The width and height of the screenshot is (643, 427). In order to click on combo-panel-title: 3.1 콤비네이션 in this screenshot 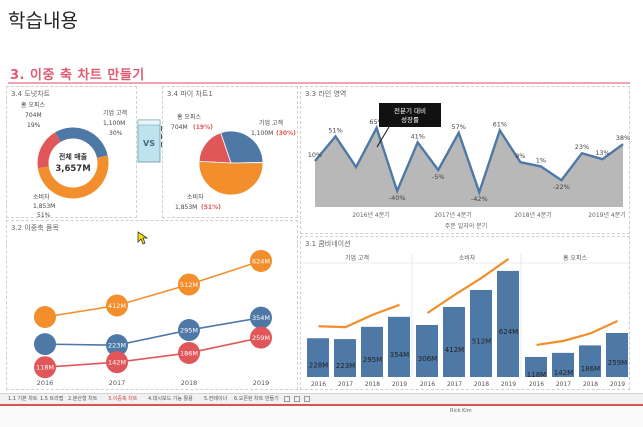, I will do `click(328, 244)`.